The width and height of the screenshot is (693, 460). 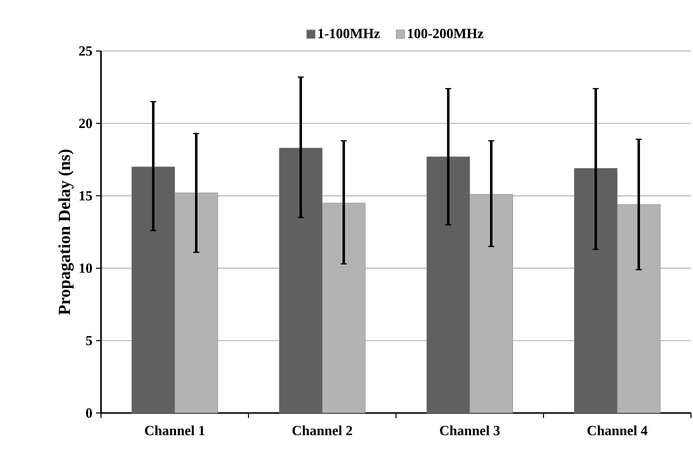 What do you see at coordinates (85, 123) in the screenshot?
I see `y-tick-label: 20` at bounding box center [85, 123].